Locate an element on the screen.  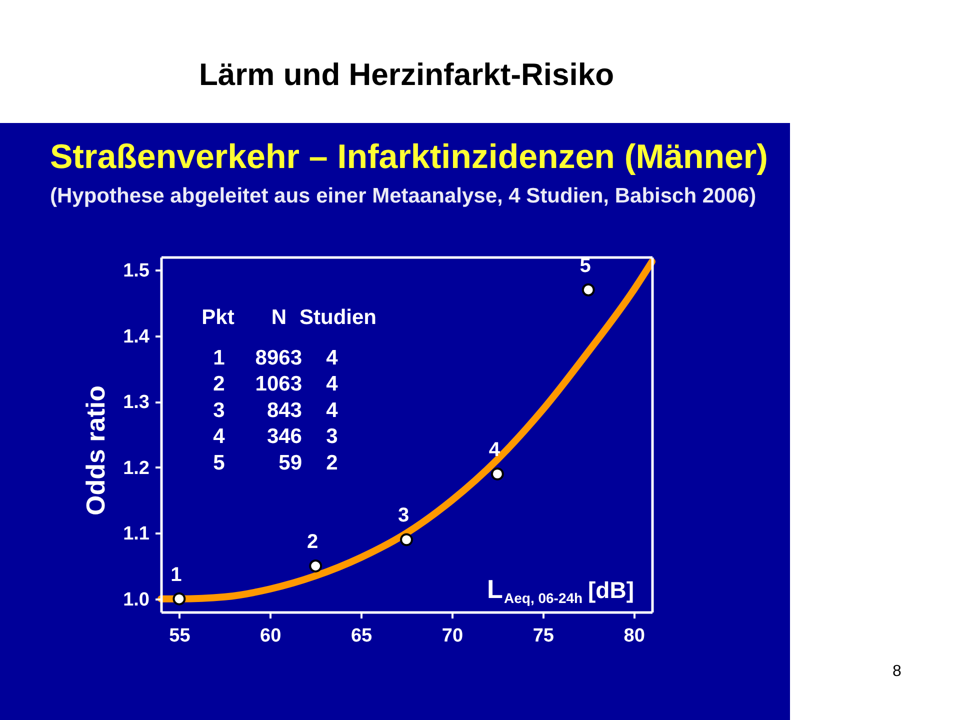
annotation: N is located at coordinates (279, 317).